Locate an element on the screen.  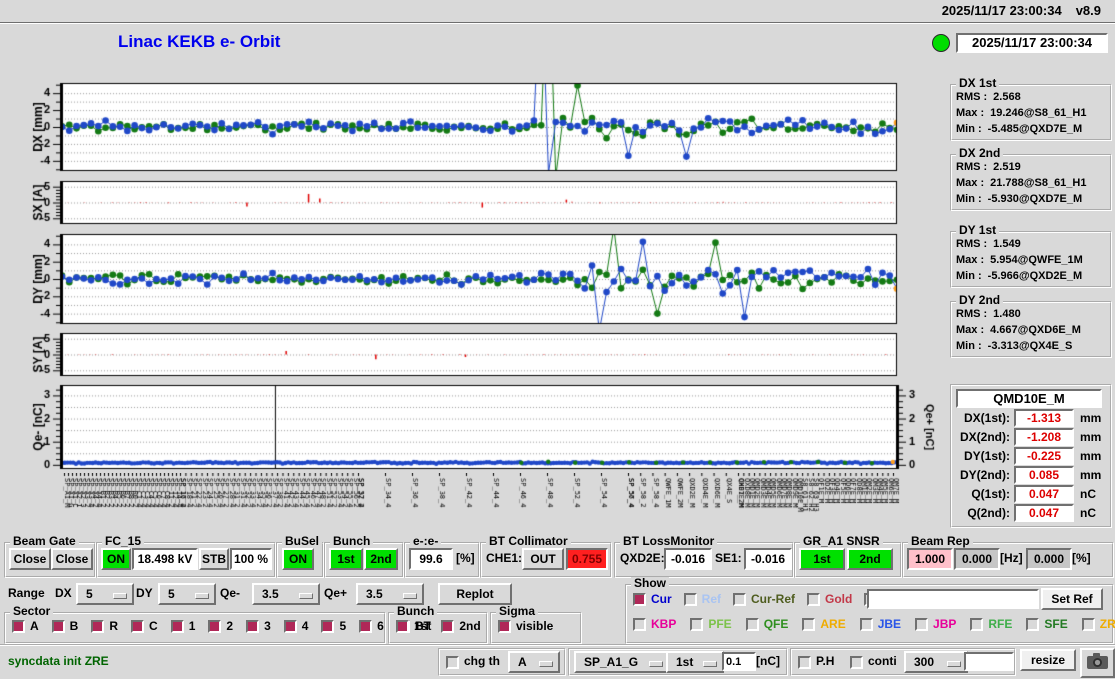
checkbox-item-3: 3 is located at coordinates (258, 626).